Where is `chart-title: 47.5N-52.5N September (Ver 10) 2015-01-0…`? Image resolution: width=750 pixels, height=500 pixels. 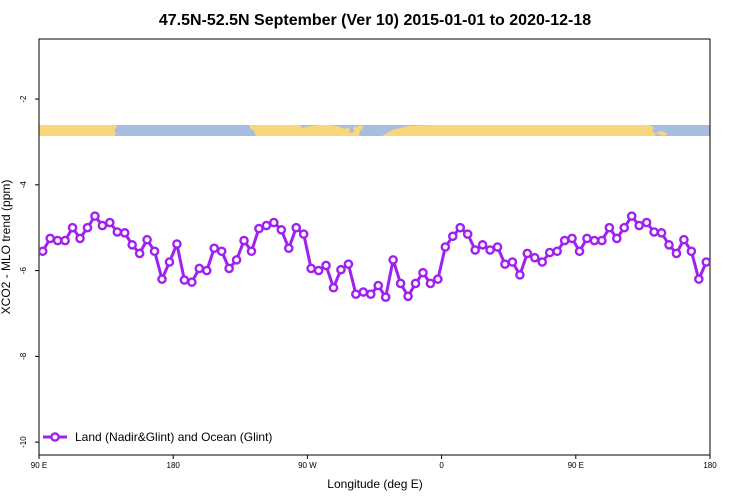
chart-title: 47.5N-52.5N September (Ver 10) 2015-01-0… is located at coordinates (375, 20).